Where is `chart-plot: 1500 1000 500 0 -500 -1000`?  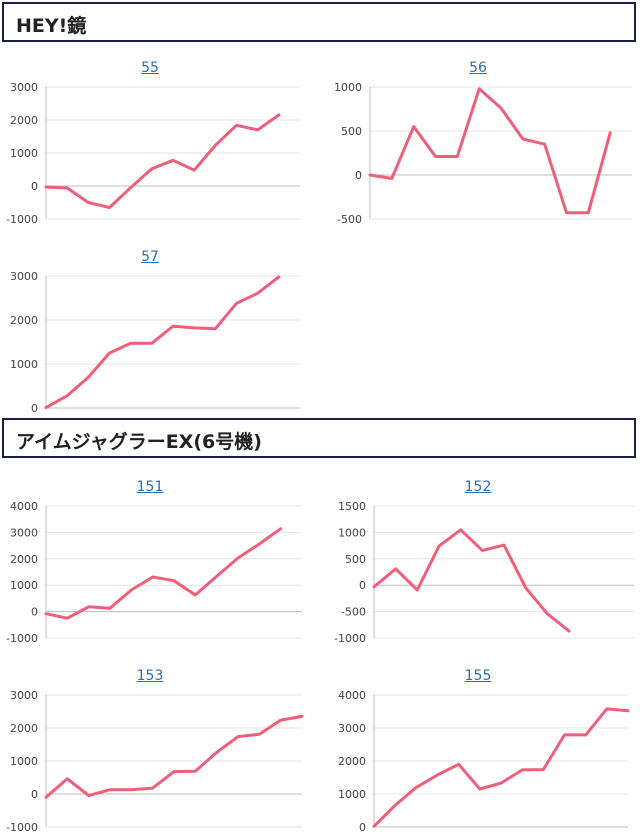 chart-plot: 1500 1000 500 0 -500 -1000 is located at coordinates (484, 572).